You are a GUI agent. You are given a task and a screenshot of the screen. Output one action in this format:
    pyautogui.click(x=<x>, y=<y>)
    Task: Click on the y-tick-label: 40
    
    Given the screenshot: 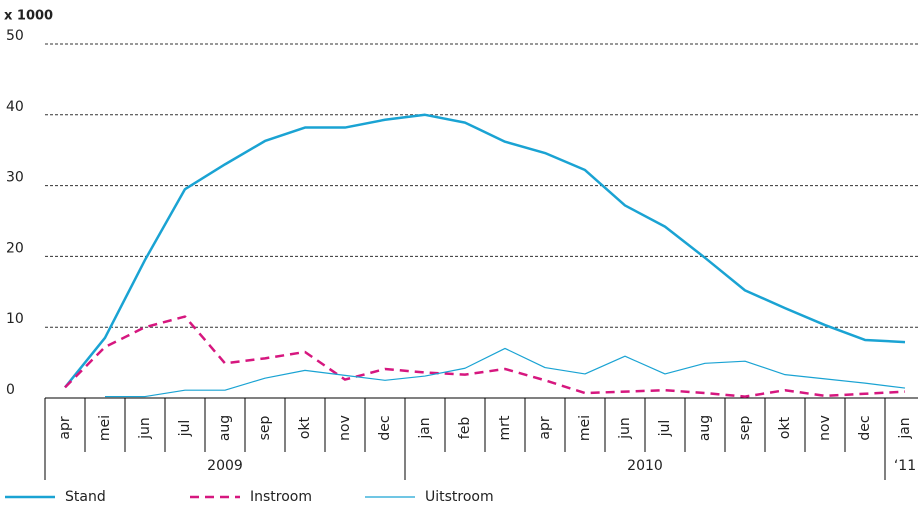 What is the action you would take?
    pyautogui.click(x=15, y=107)
    